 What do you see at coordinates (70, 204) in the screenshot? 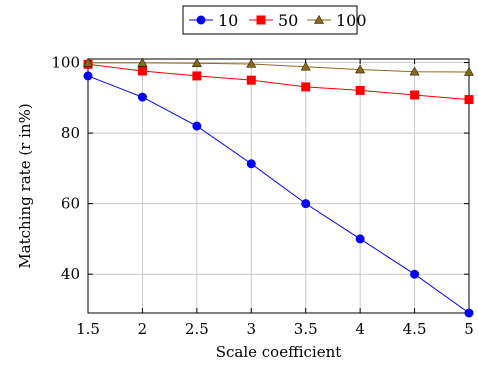
I see `y-tick-label: 60` at bounding box center [70, 204].